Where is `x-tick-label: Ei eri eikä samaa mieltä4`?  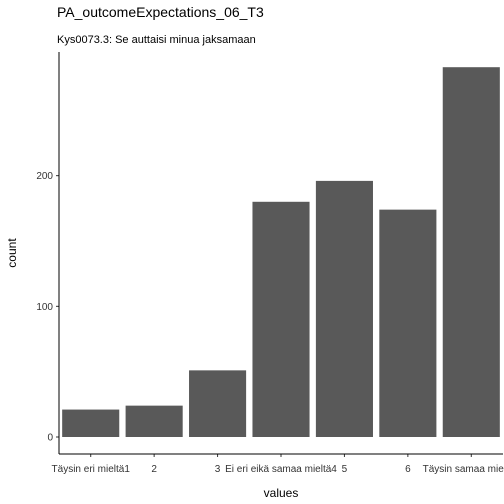 x-tick-label: Ei eri eikä samaa mieltä4 is located at coordinates (281, 469).